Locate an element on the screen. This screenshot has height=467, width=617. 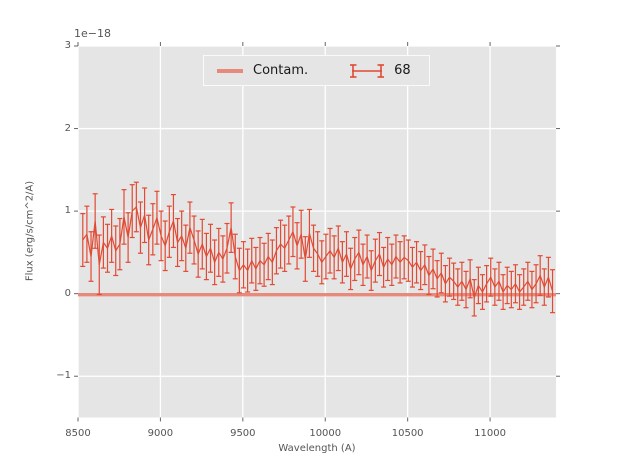
x-tick-label: 9500 is located at coordinates (243, 433).